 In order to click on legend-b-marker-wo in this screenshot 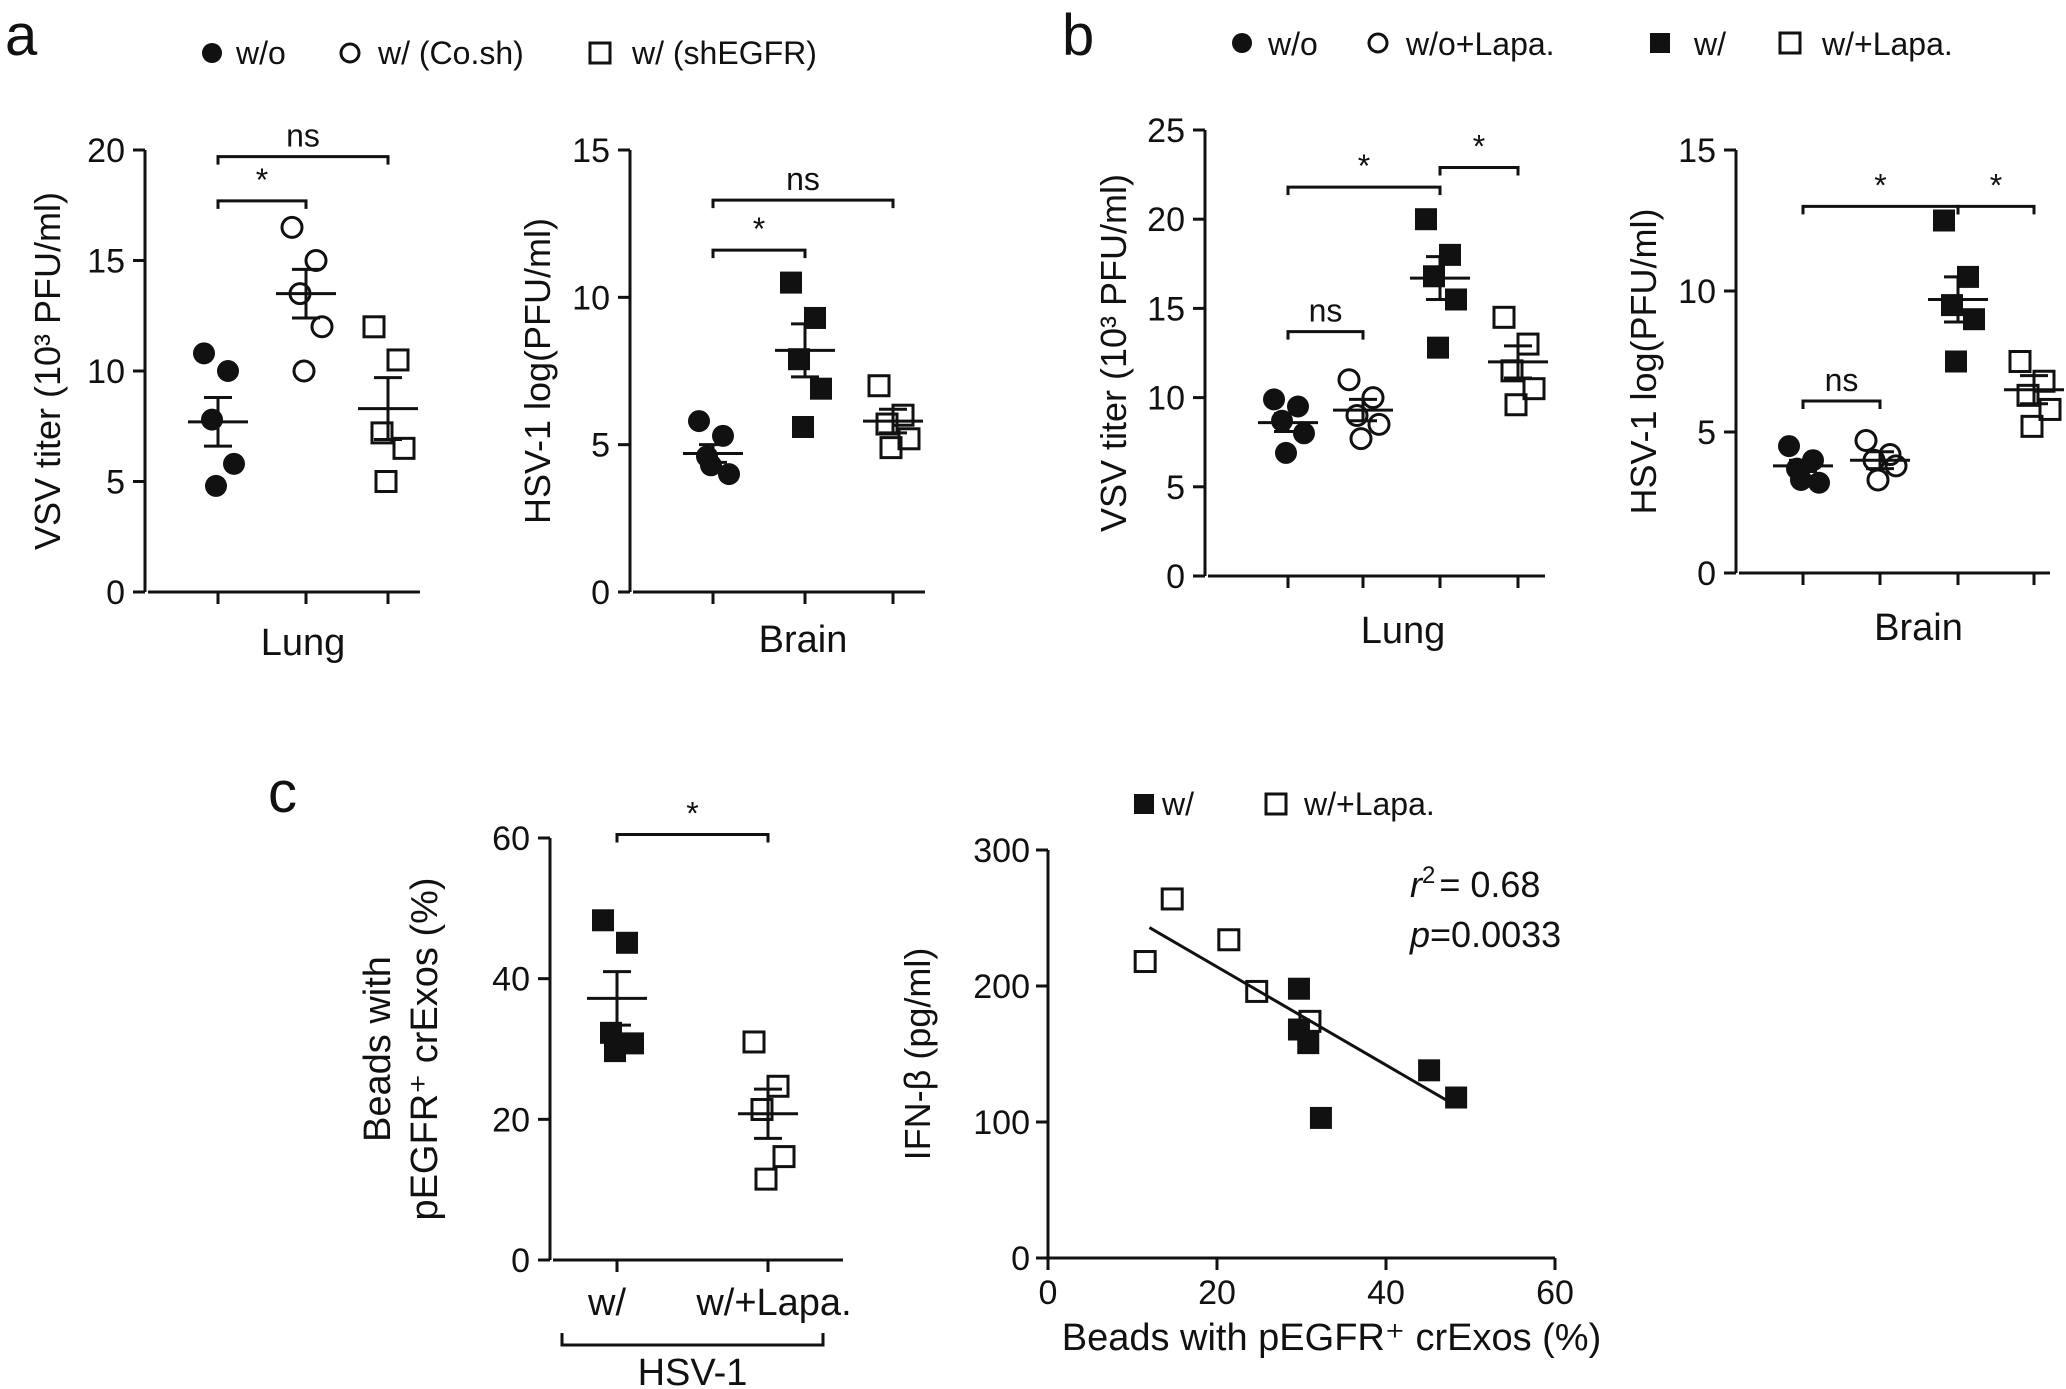, I will do `click(1242, 43)`.